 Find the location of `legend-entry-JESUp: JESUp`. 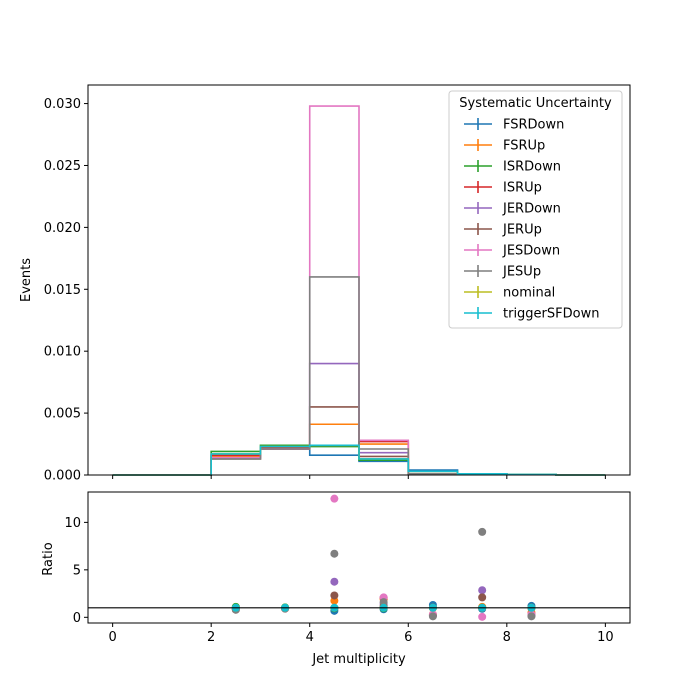

legend-entry-JESUp: JESUp is located at coordinates (502, 272).